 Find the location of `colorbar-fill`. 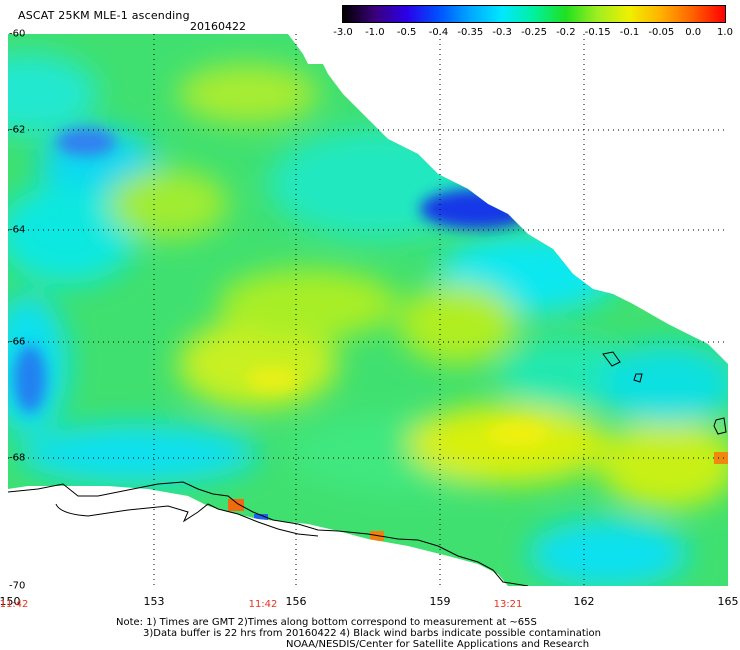

colorbar-fill is located at coordinates (534, 14).